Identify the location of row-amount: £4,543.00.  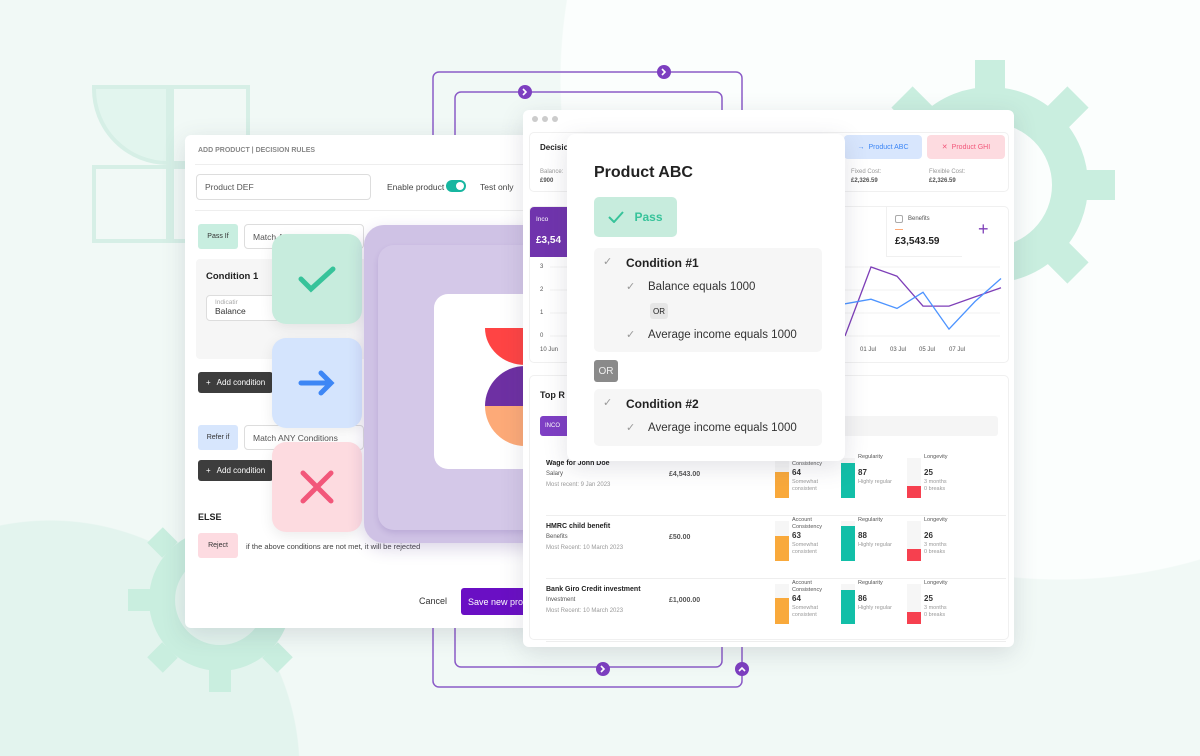
(685, 474).